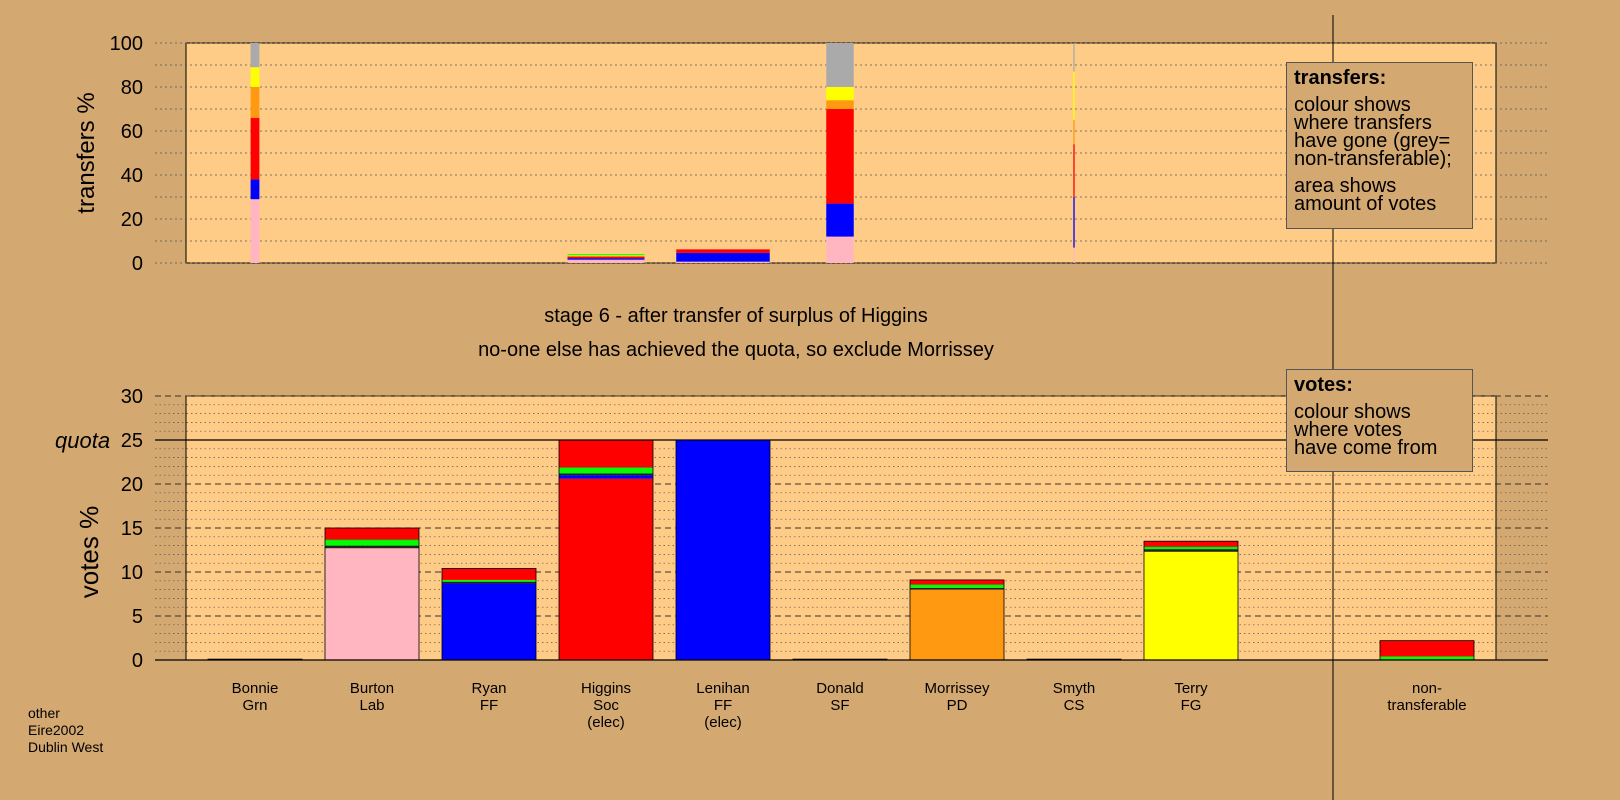  I want to click on transfers-y-ticks: 0 20 40 60 80 100, so click(126, 154).